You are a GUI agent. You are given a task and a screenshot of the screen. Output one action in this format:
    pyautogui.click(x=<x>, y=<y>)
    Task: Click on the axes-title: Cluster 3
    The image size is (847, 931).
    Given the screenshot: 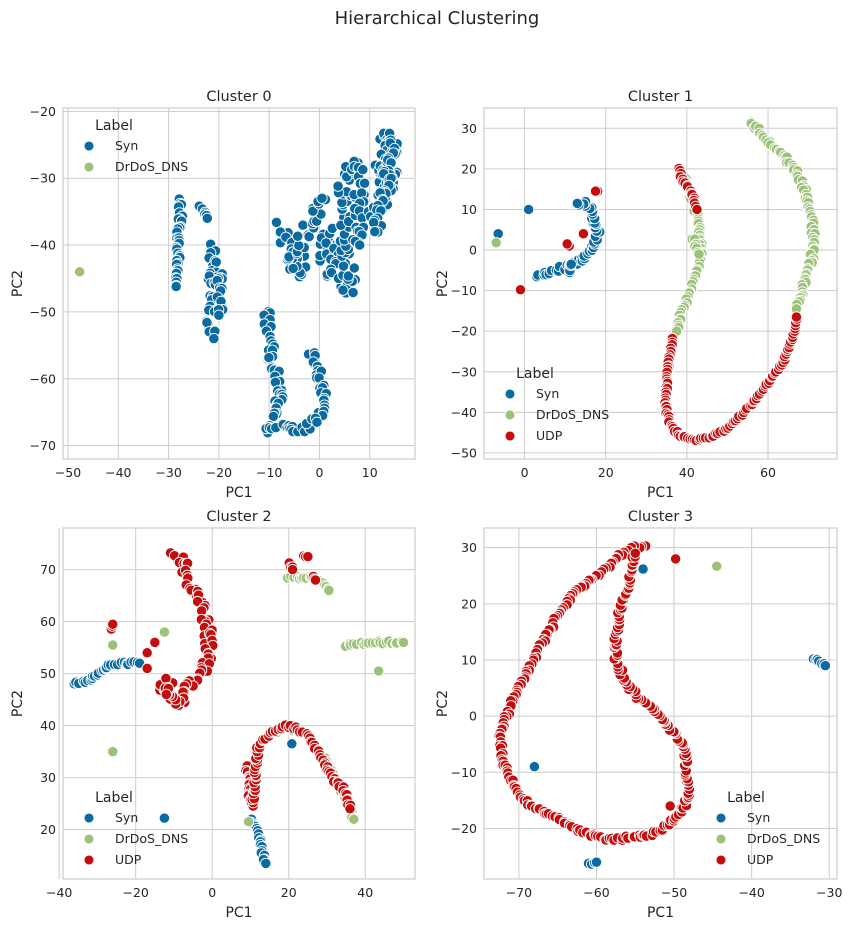 What is the action you would take?
    pyautogui.click(x=660, y=517)
    